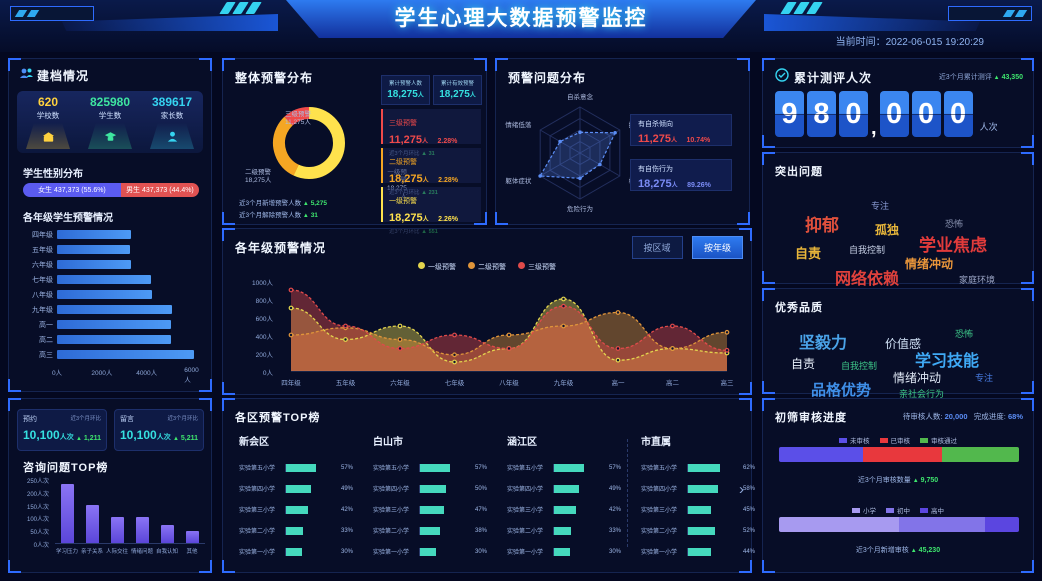  I want to click on flip-digit: 0, so click(958, 114).